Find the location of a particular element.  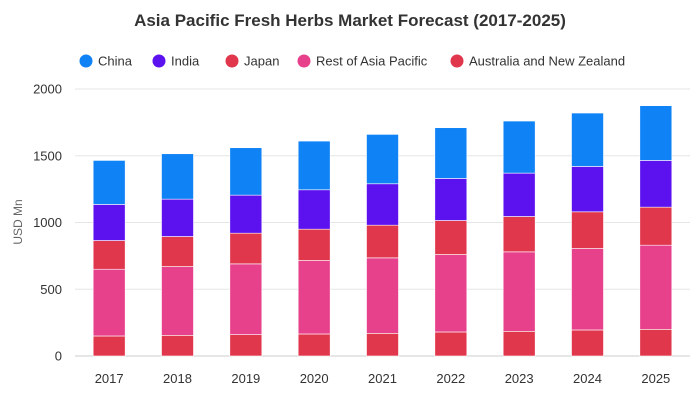

x-tick-label: 2023 is located at coordinates (519, 378).